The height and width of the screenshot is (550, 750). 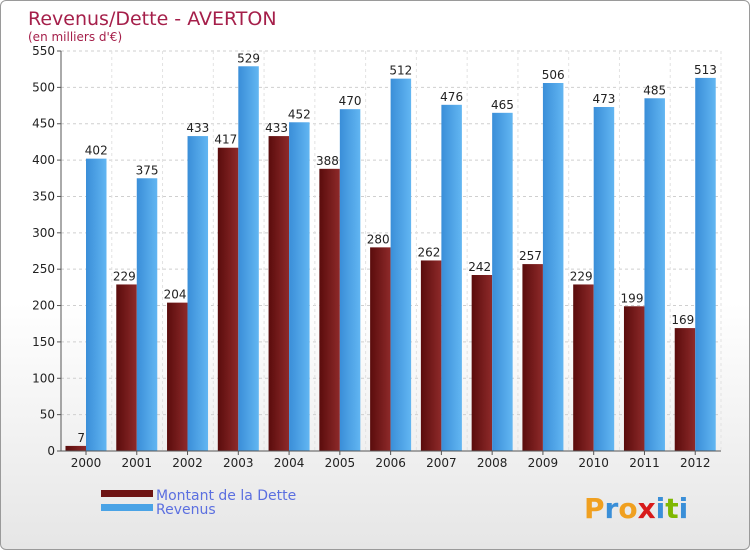 What do you see at coordinates (226, 496) in the screenshot?
I see `legend-label-dette: Montant de la Dette` at bounding box center [226, 496].